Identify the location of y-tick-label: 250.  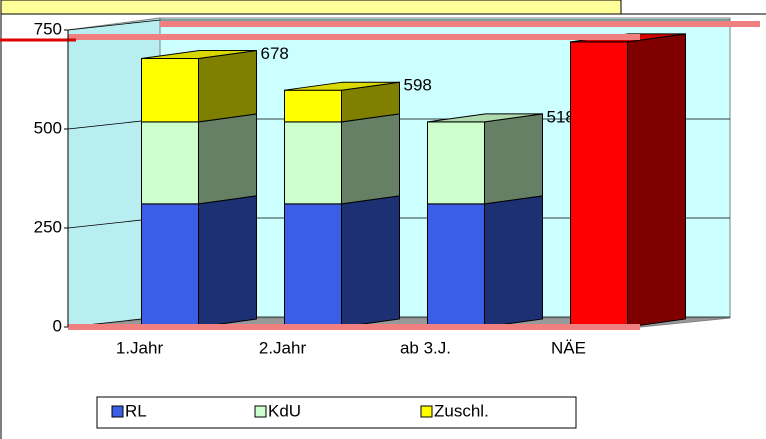
(48, 226).